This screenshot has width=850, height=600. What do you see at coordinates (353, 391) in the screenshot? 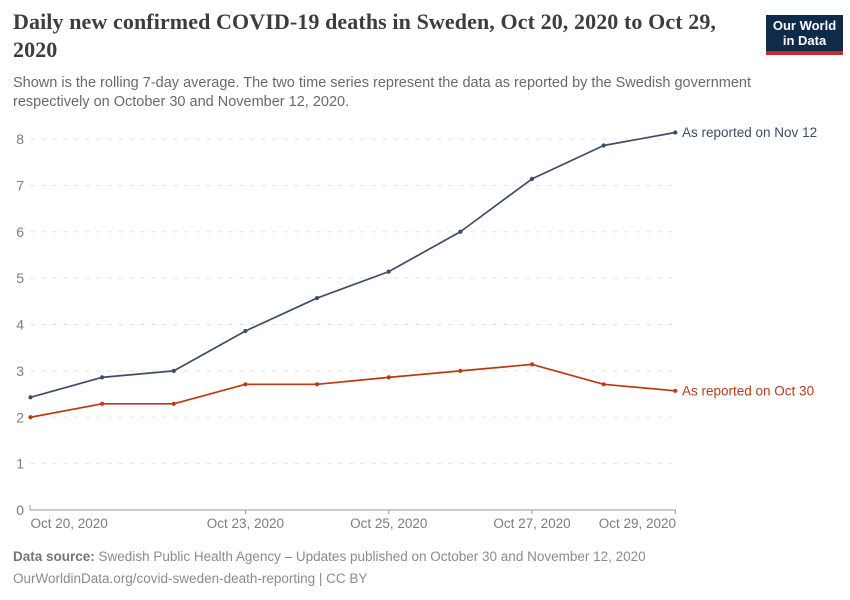
I see `series-line` at bounding box center [353, 391].